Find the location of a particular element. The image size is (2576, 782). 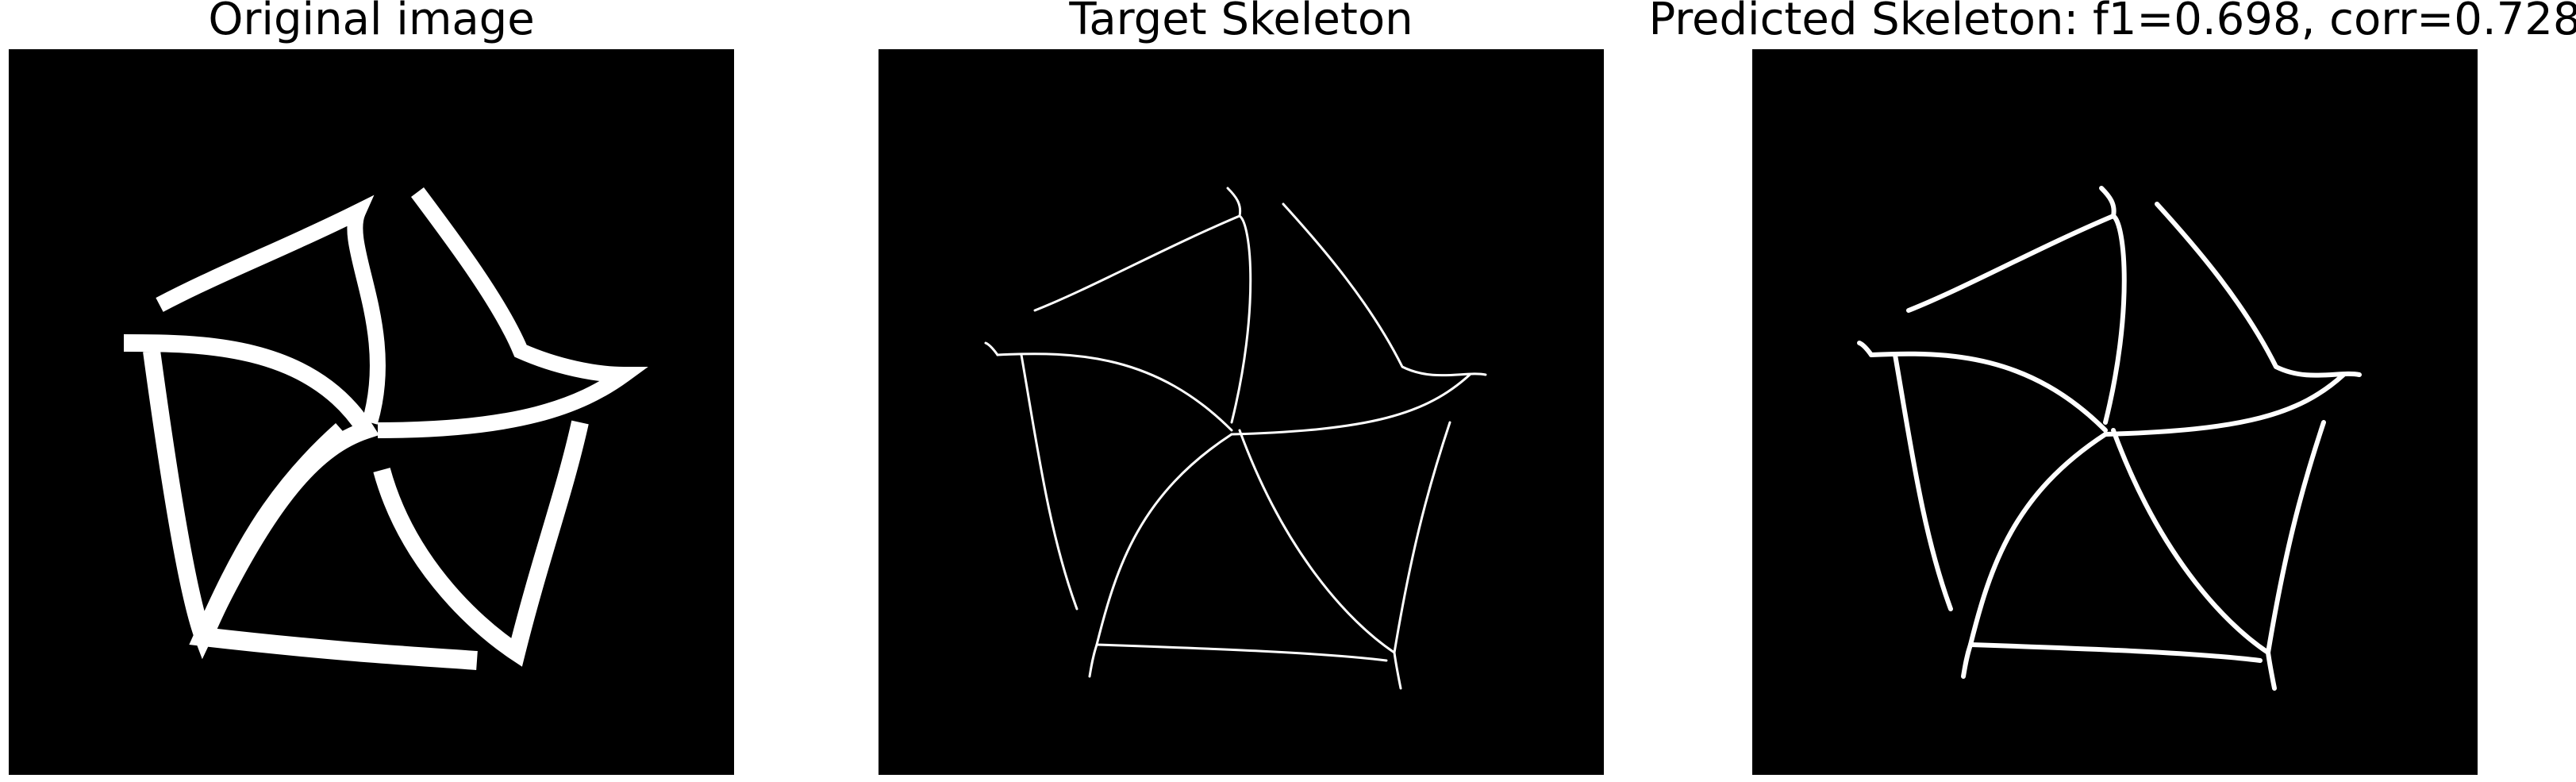

panel-title-original: Original image is located at coordinates (371, 22).